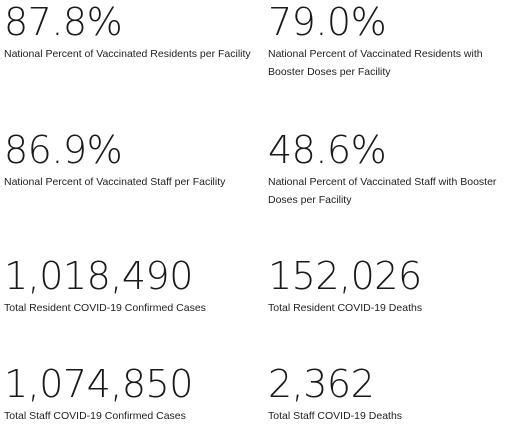  I want to click on stat-resident-deaths: 152,026 Total Resident COVID-19 Deaths, so click(393, 286).